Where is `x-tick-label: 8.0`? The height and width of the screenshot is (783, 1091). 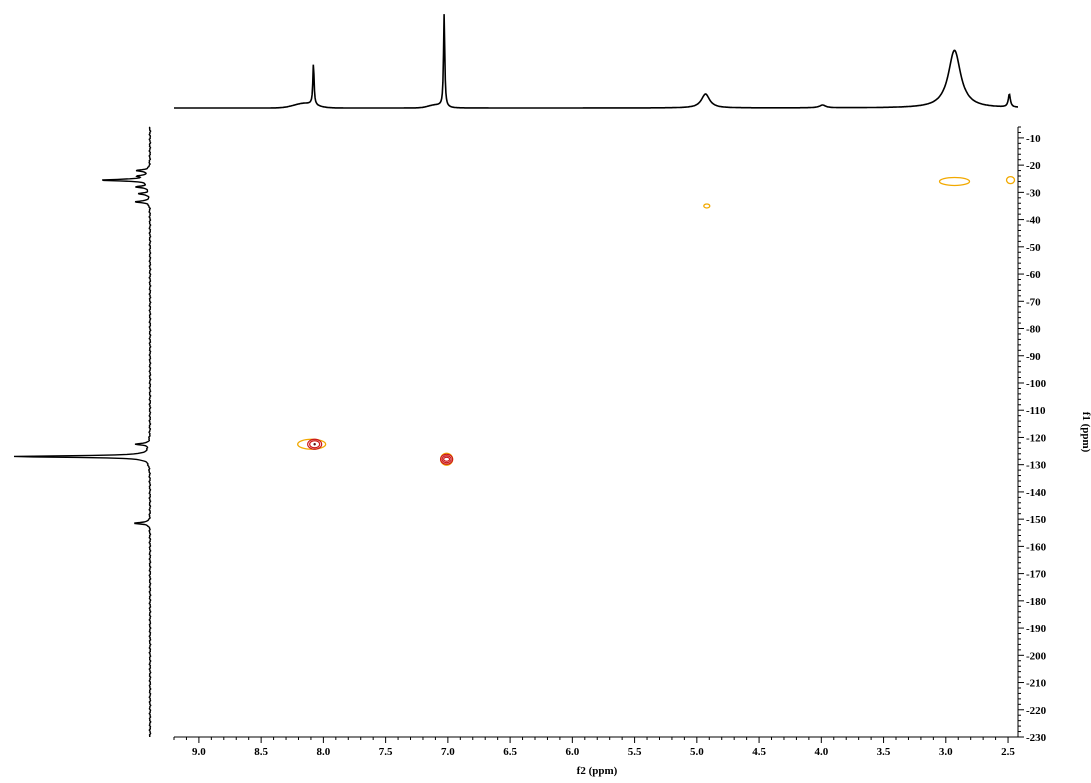
x-tick-label: 8.0 is located at coordinates (324, 752).